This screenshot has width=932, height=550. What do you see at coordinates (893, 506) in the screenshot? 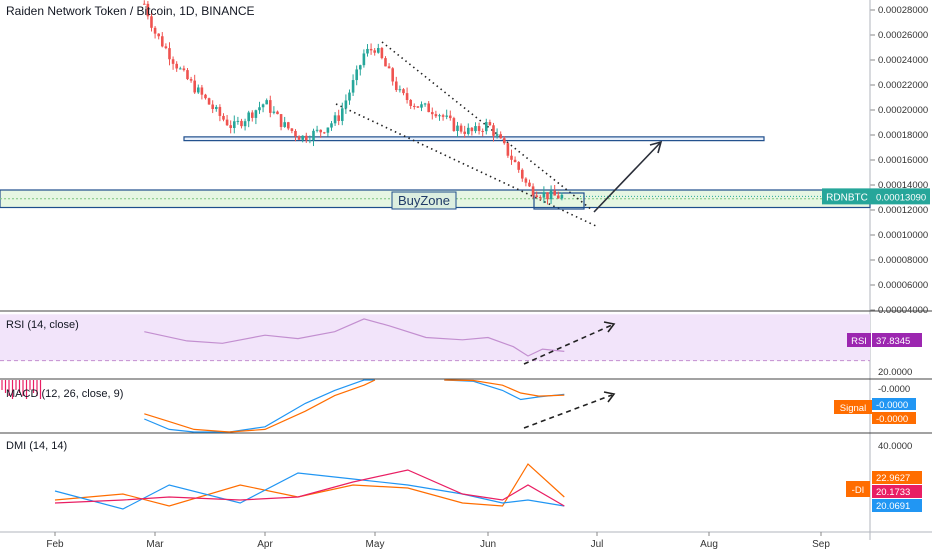
I see `dmi-plus-value: 20.0691` at bounding box center [893, 506].